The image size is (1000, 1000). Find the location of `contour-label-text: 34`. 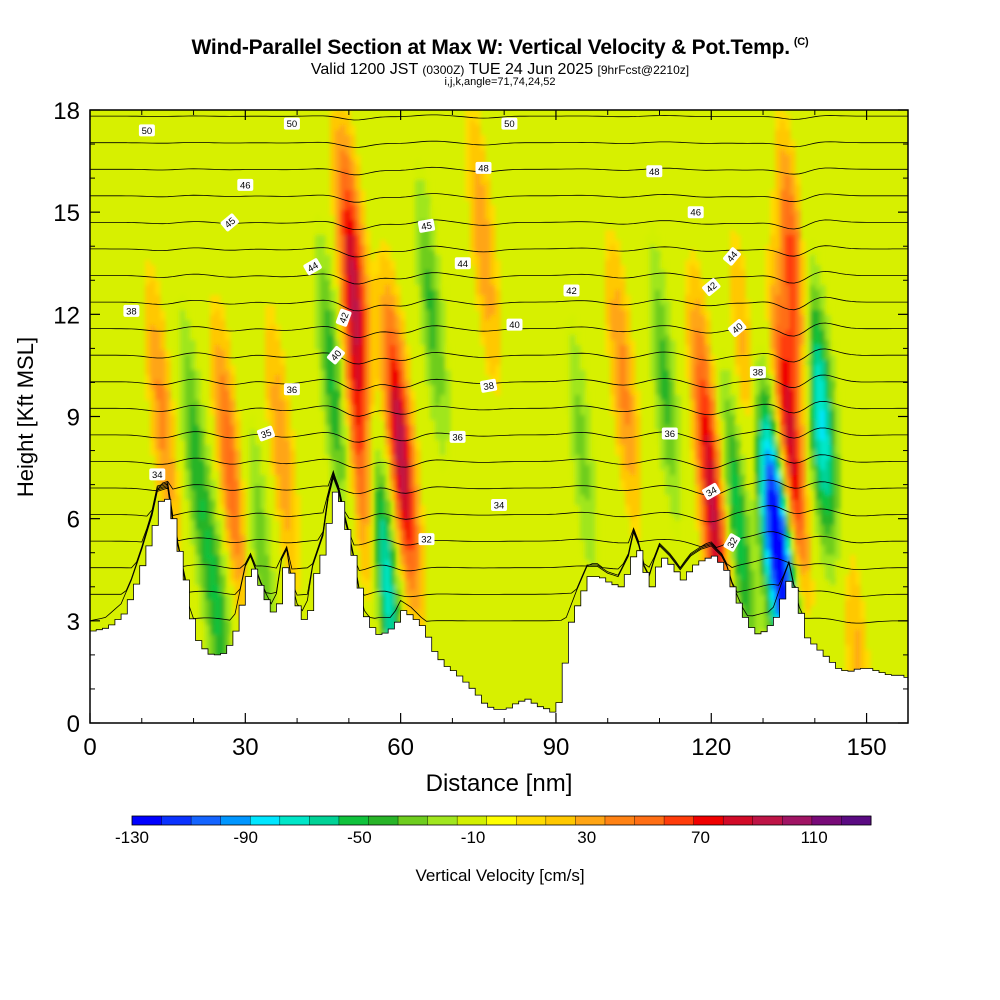

contour-label-text: 34 is located at coordinates (711, 492).